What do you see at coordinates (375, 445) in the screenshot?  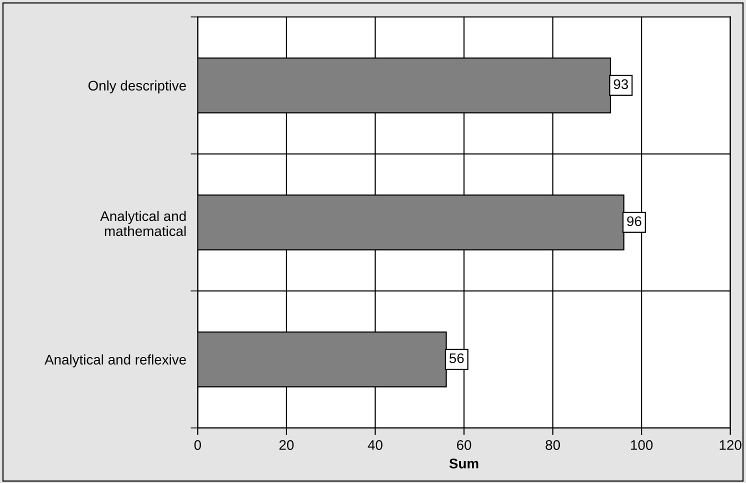 I see `x-tick-label: 40` at bounding box center [375, 445].